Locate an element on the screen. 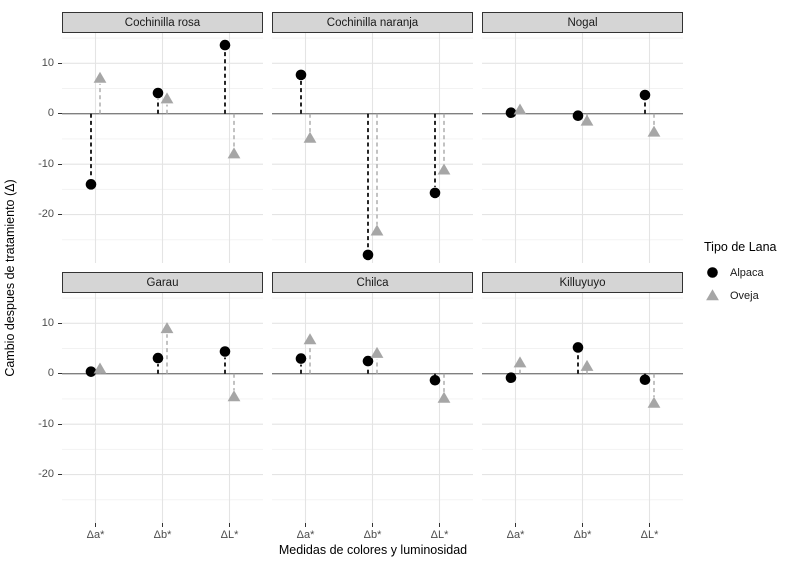  facet-strip-2: Cochinilla naranja is located at coordinates (372, 22).